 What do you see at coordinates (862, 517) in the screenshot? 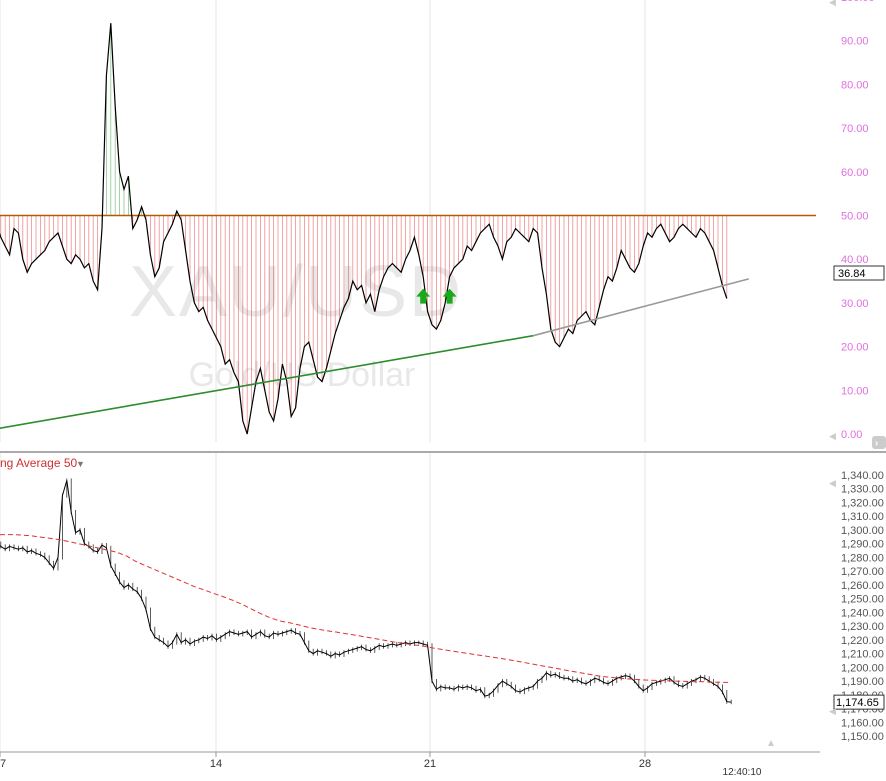
I see `price-tick-label: 1,310.00` at bounding box center [862, 517].